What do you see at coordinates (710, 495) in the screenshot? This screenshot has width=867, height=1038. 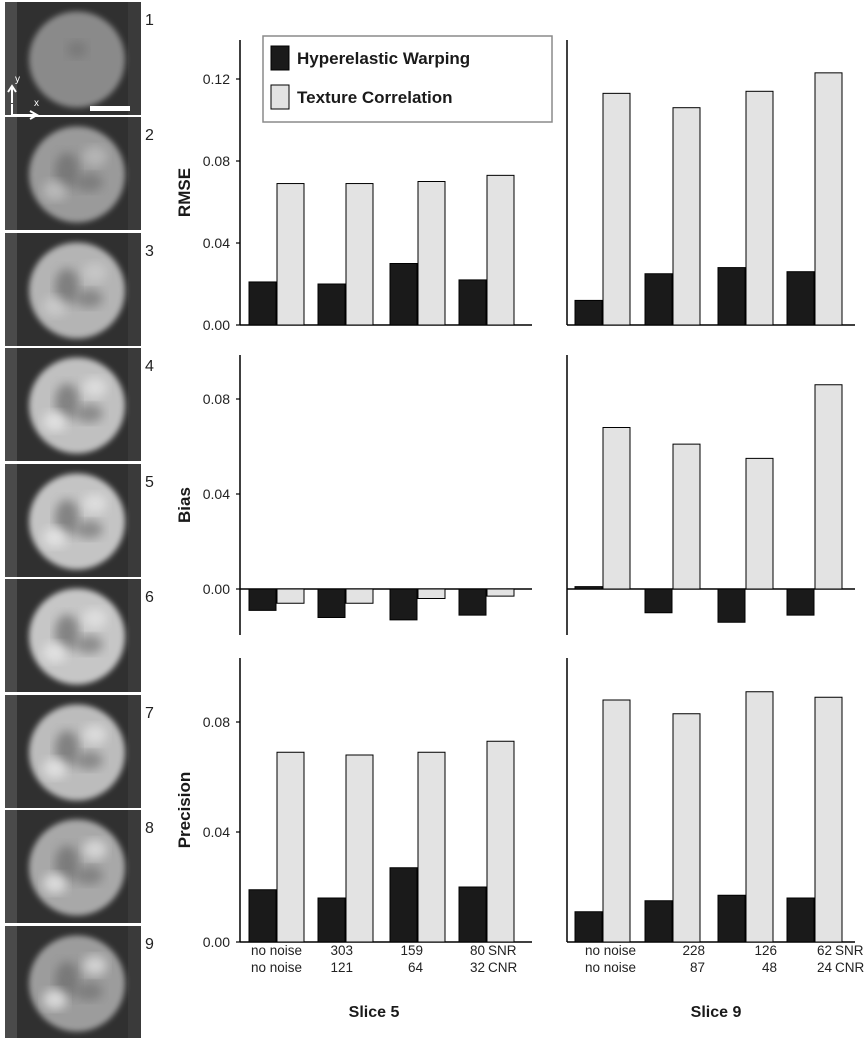 I see `chart-panel-slice9-bias` at bounding box center [710, 495].